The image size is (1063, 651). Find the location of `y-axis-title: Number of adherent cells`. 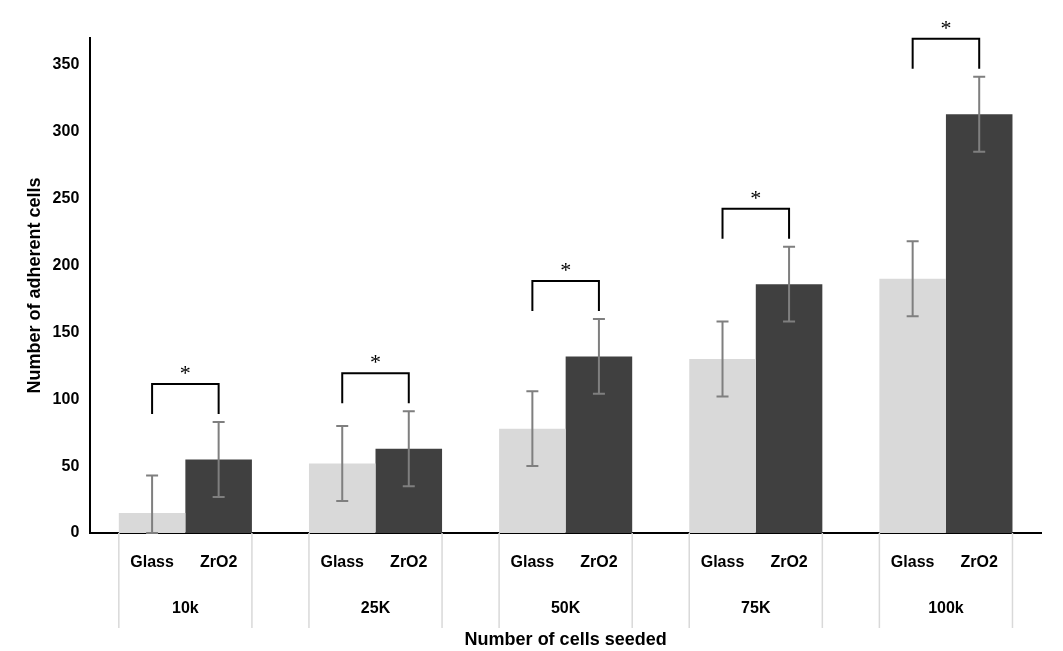

y-axis-title: Number of adherent cells is located at coordinates (33, 285).